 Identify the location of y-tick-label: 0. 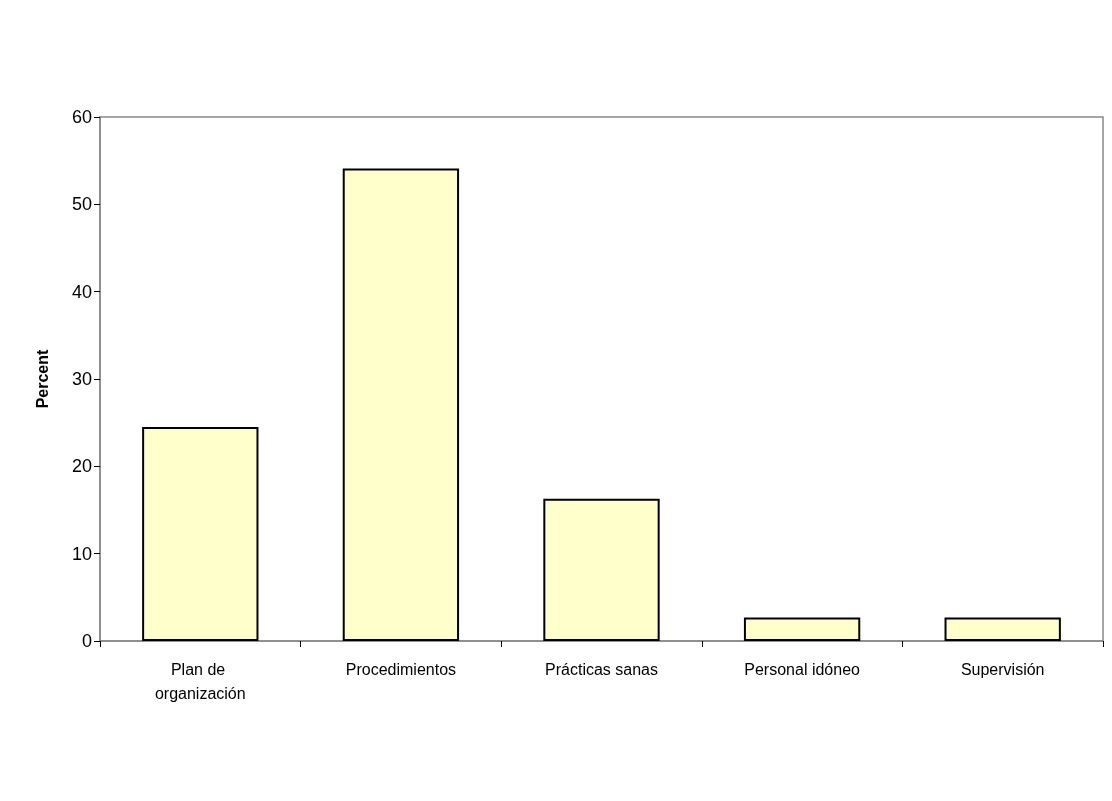
(86, 641).